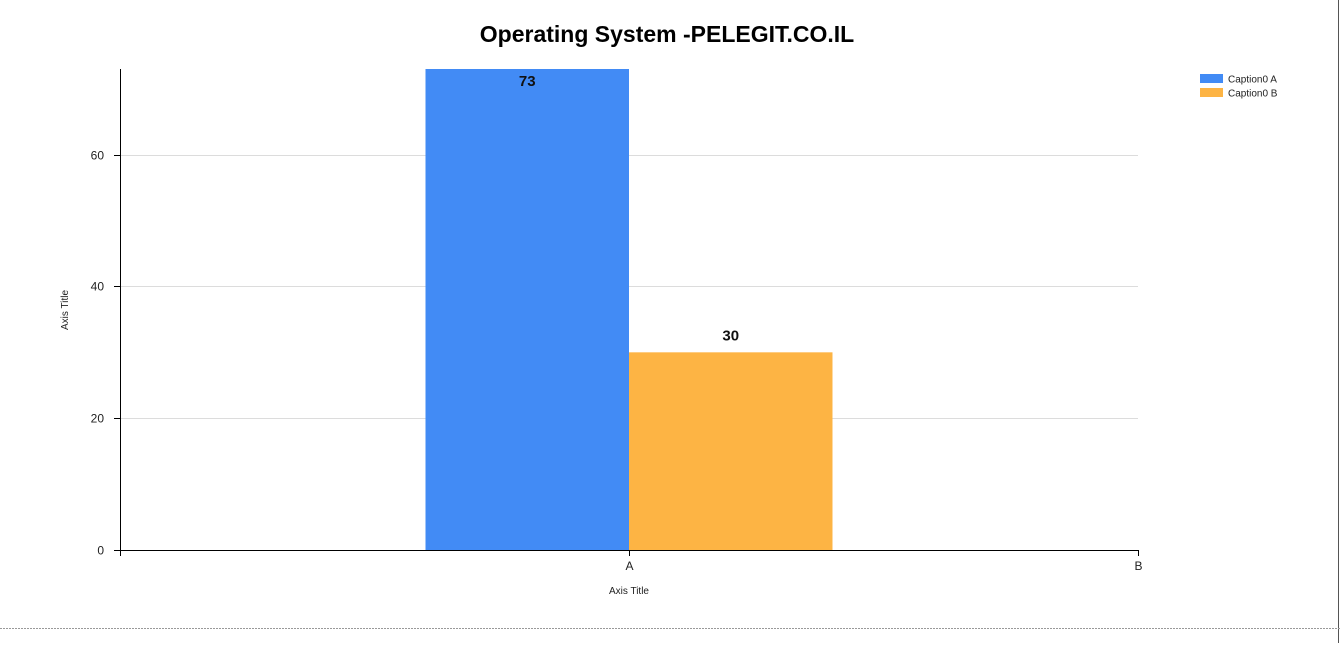  Describe the element at coordinates (1253, 94) in the screenshot. I see `legend-label: Caption0 B` at that location.